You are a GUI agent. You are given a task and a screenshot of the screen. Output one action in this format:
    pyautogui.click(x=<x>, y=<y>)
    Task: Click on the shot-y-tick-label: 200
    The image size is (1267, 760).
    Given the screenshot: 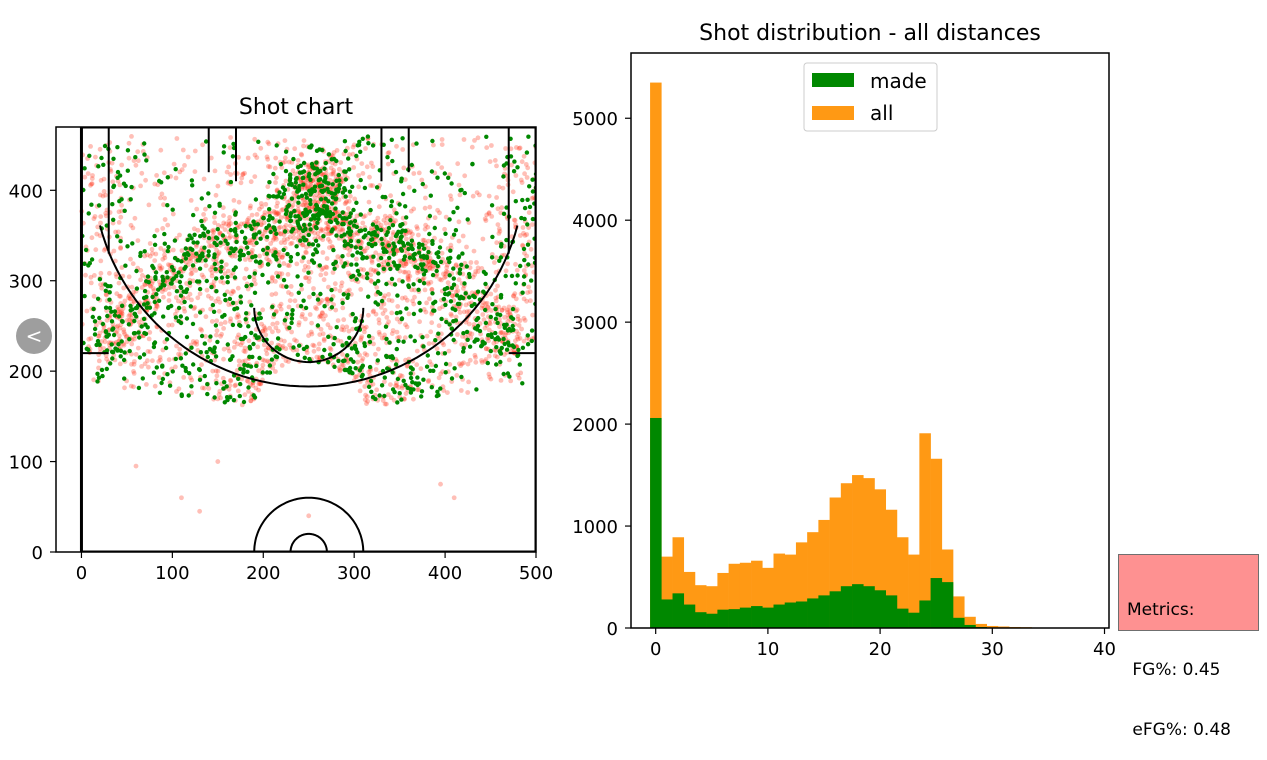 What is the action you would take?
    pyautogui.click(x=26, y=372)
    